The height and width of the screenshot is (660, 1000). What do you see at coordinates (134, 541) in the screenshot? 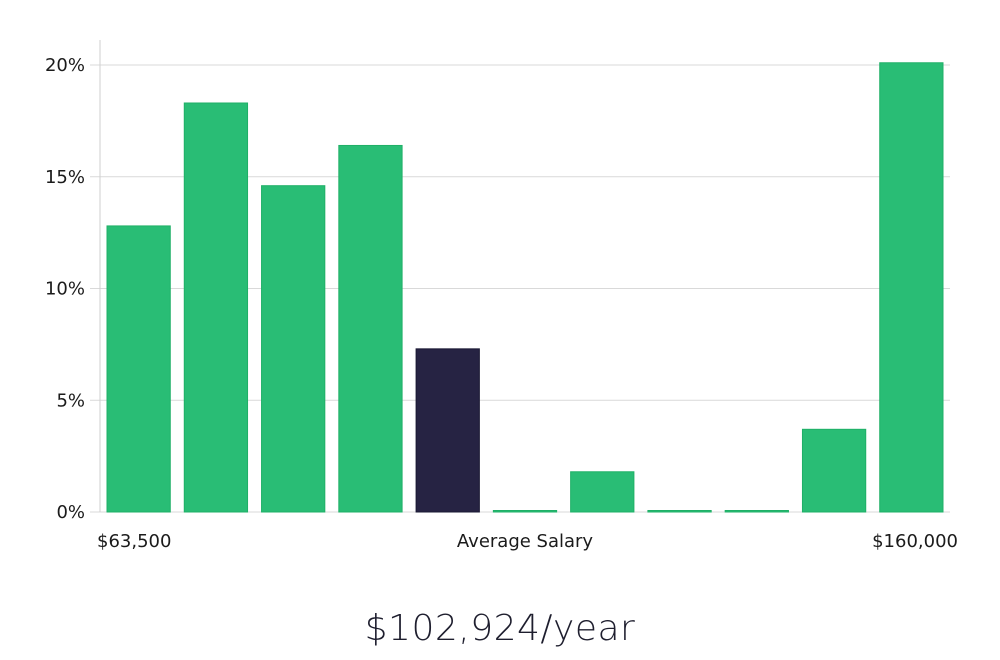
I see `x-min-label: $63,500` at bounding box center [134, 541].